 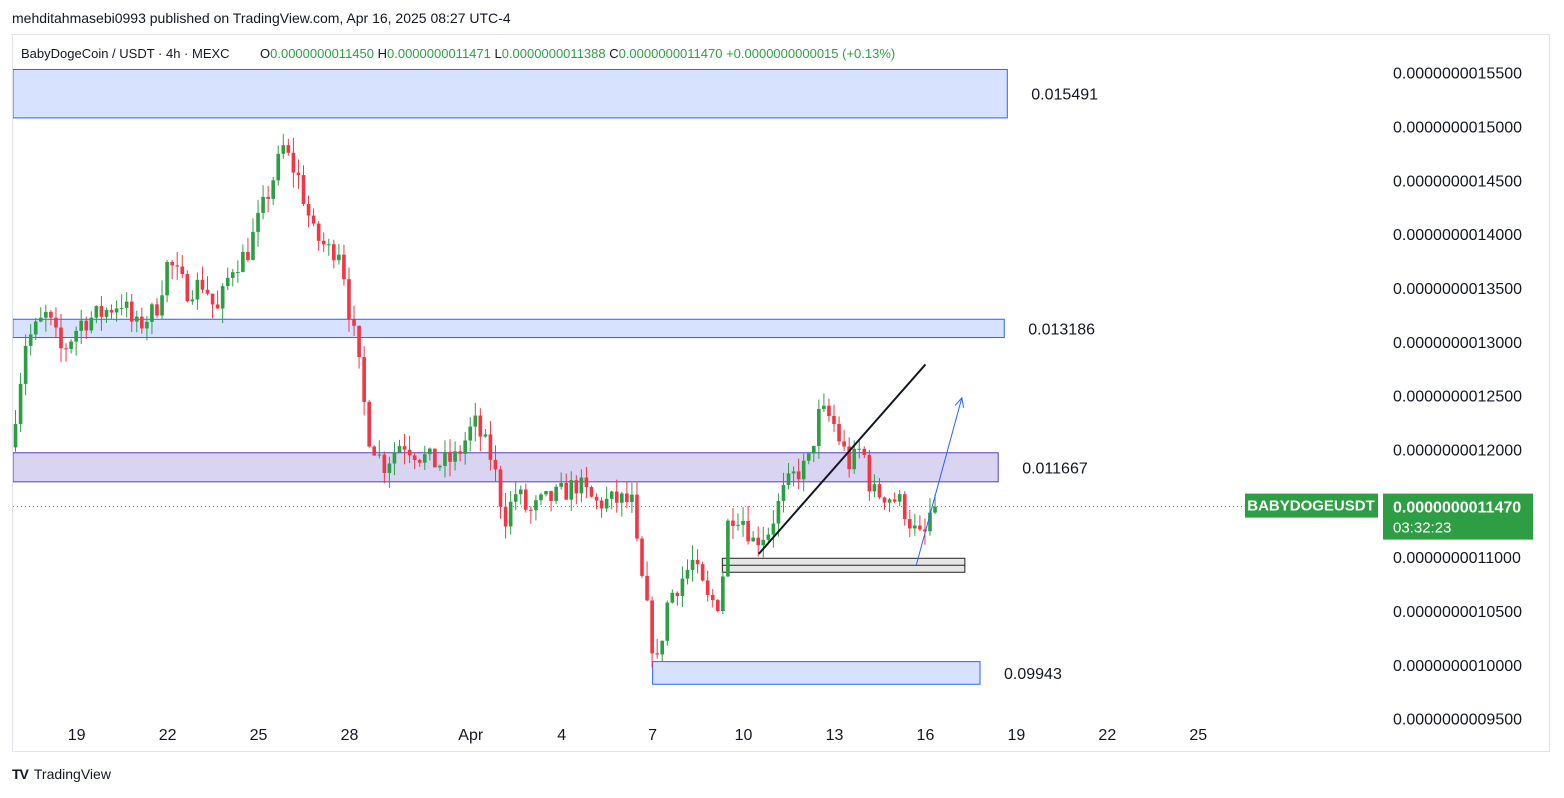 What do you see at coordinates (1311, 505) in the screenshot?
I see `symbol-tag` at bounding box center [1311, 505].